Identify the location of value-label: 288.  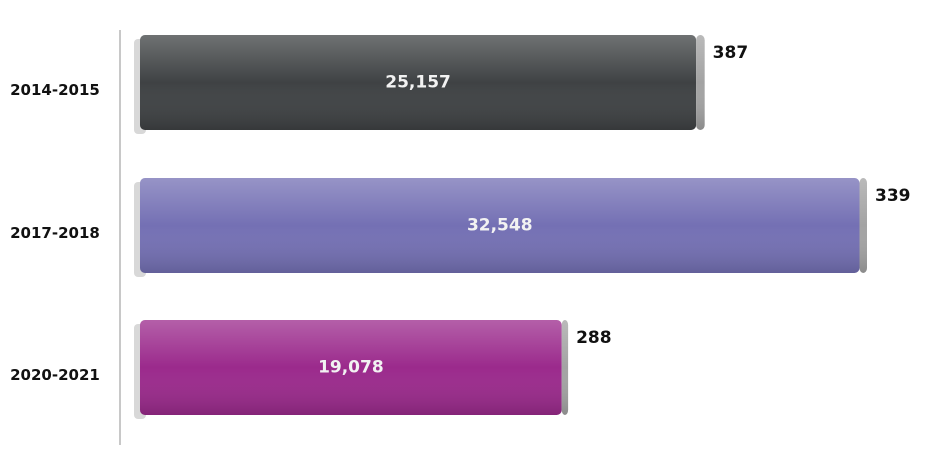
(594, 338).